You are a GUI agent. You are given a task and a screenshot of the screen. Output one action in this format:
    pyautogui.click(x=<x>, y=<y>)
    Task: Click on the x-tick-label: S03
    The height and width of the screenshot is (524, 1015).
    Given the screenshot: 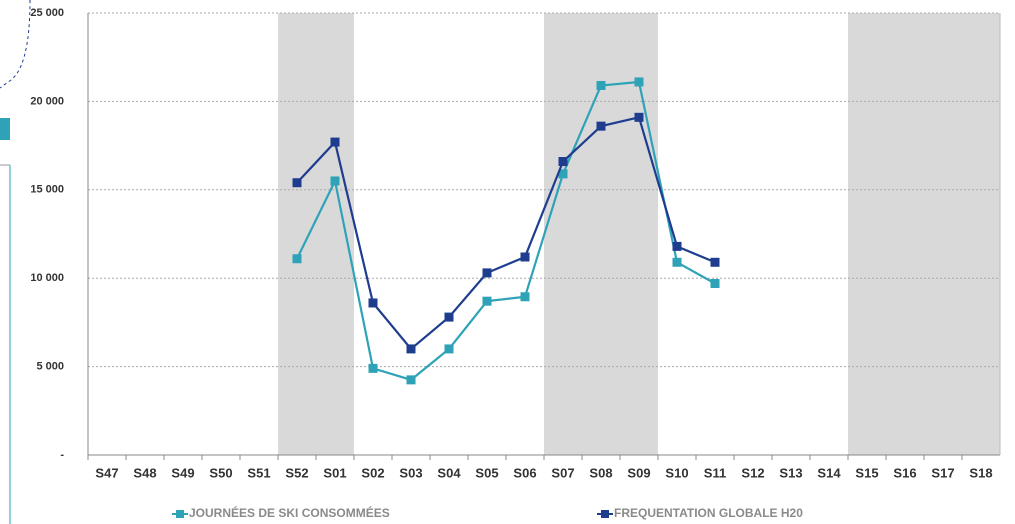 What is the action you would take?
    pyautogui.click(x=410, y=472)
    